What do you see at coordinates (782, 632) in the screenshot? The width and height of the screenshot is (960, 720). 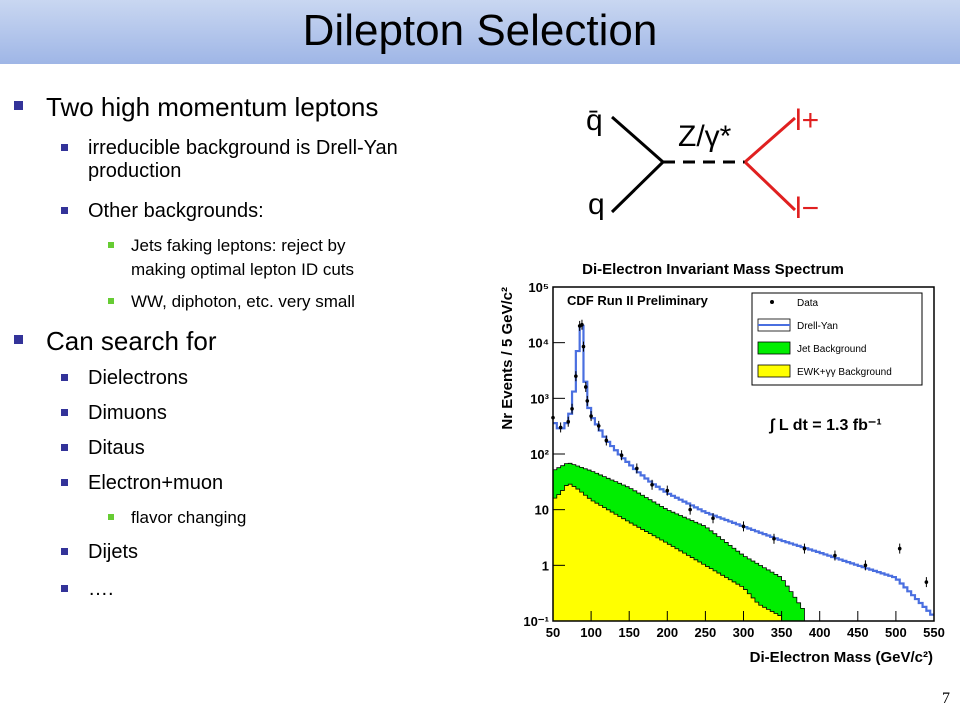 I see `x-tick-label: 350` at bounding box center [782, 632].